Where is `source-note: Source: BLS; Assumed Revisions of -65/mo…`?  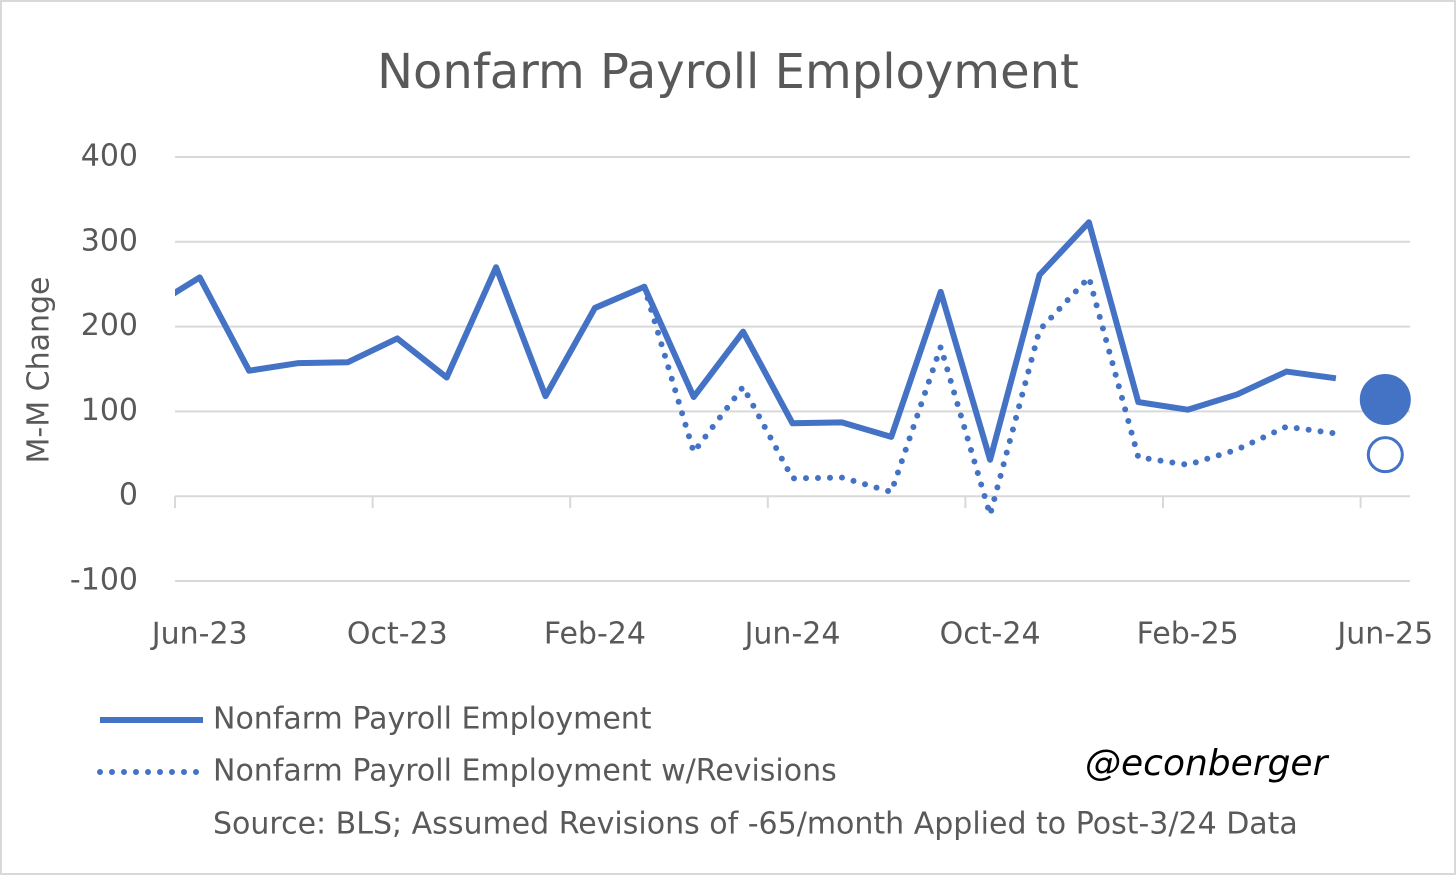
source-note: Source: BLS; Assumed Revisions of -65/mo… is located at coordinates (755, 824).